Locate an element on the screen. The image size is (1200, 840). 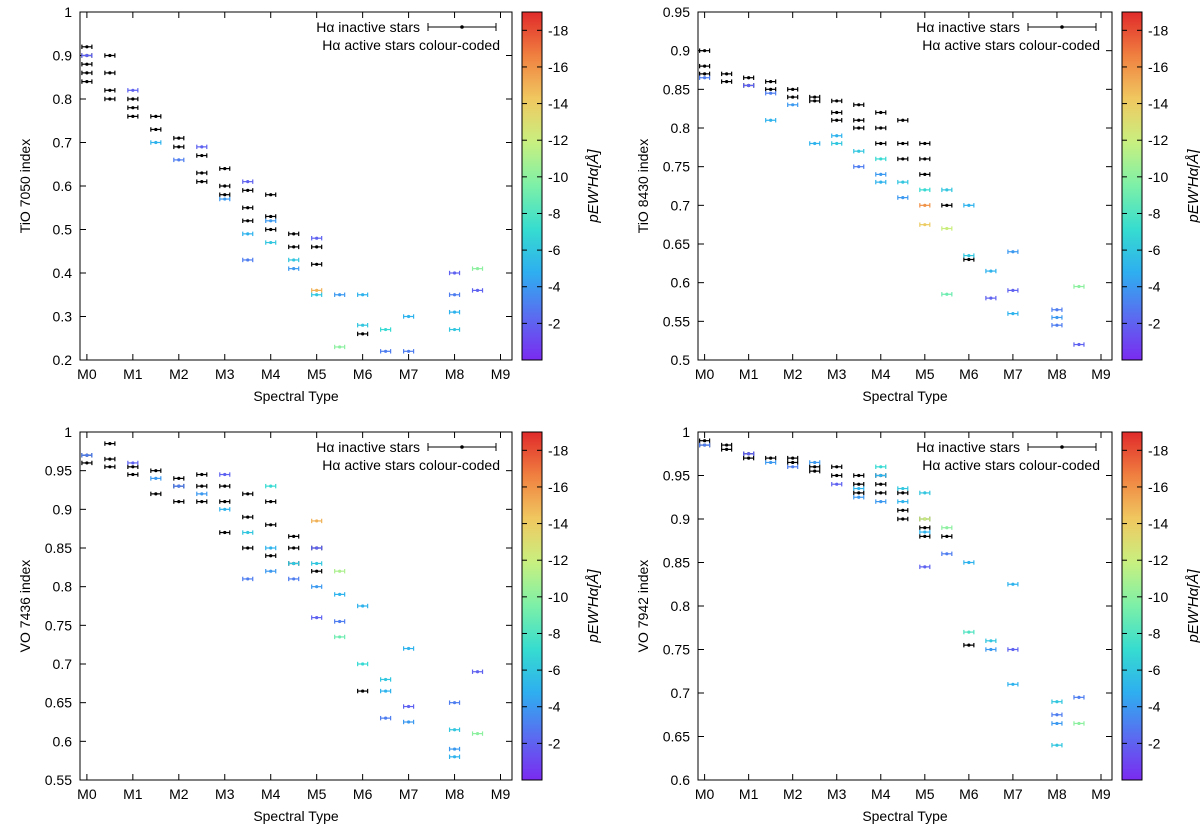
x-tick-label: M3 is located at coordinates (837, 374).